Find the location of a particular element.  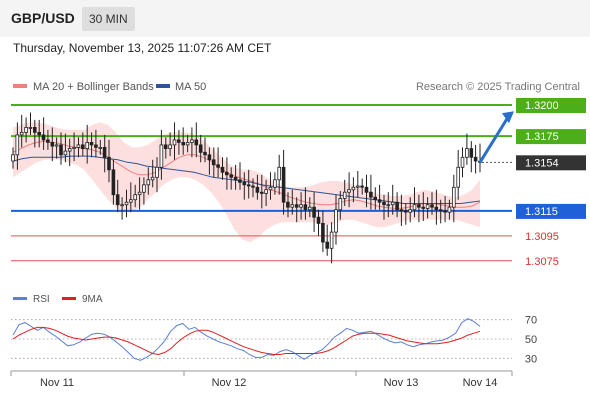

ma20-line is located at coordinates (246, 174).